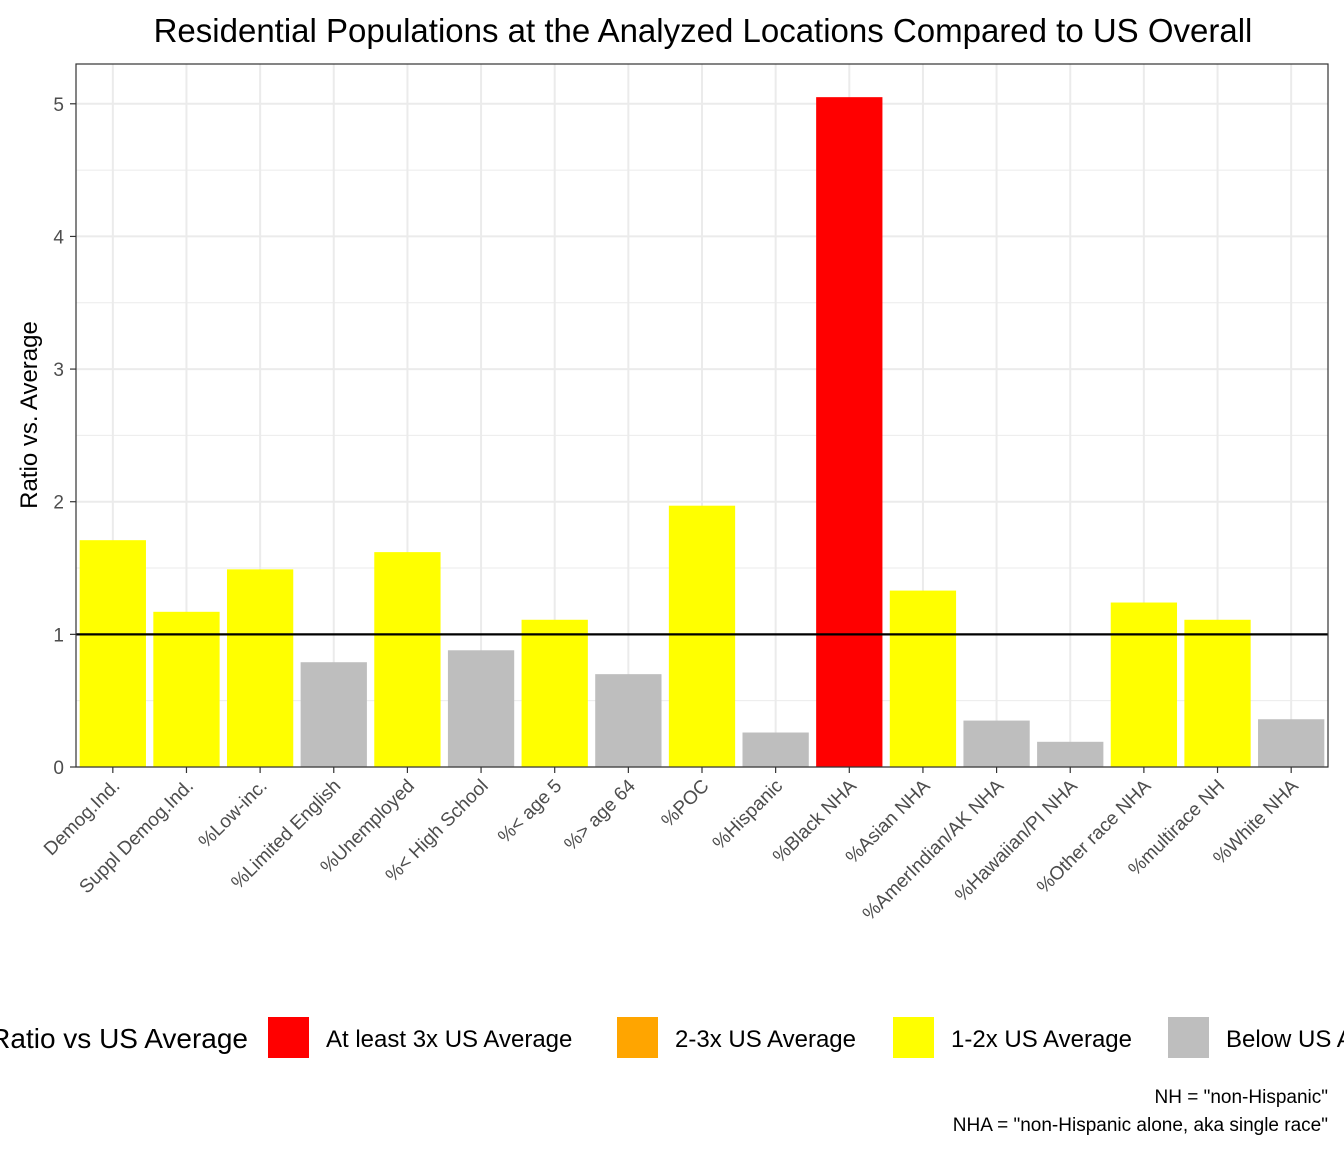 This screenshot has width=1344, height=1152. I want to click on x-tick-label: %Hispanic, so click(748, 815).